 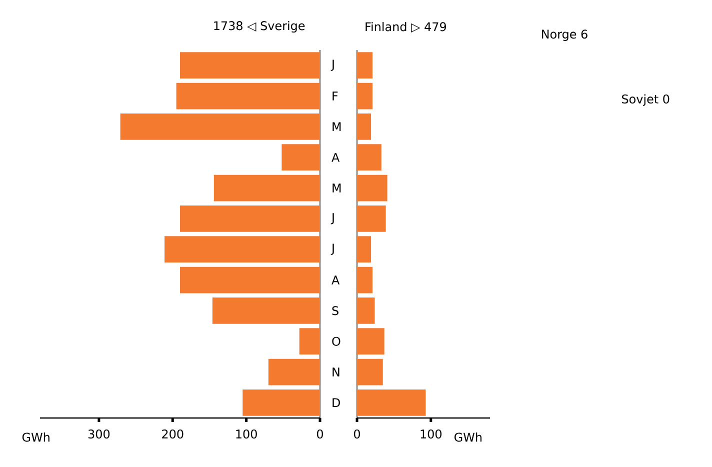 What do you see at coordinates (336, 341) in the screenshot?
I see `y-tick-label: O` at bounding box center [336, 341].